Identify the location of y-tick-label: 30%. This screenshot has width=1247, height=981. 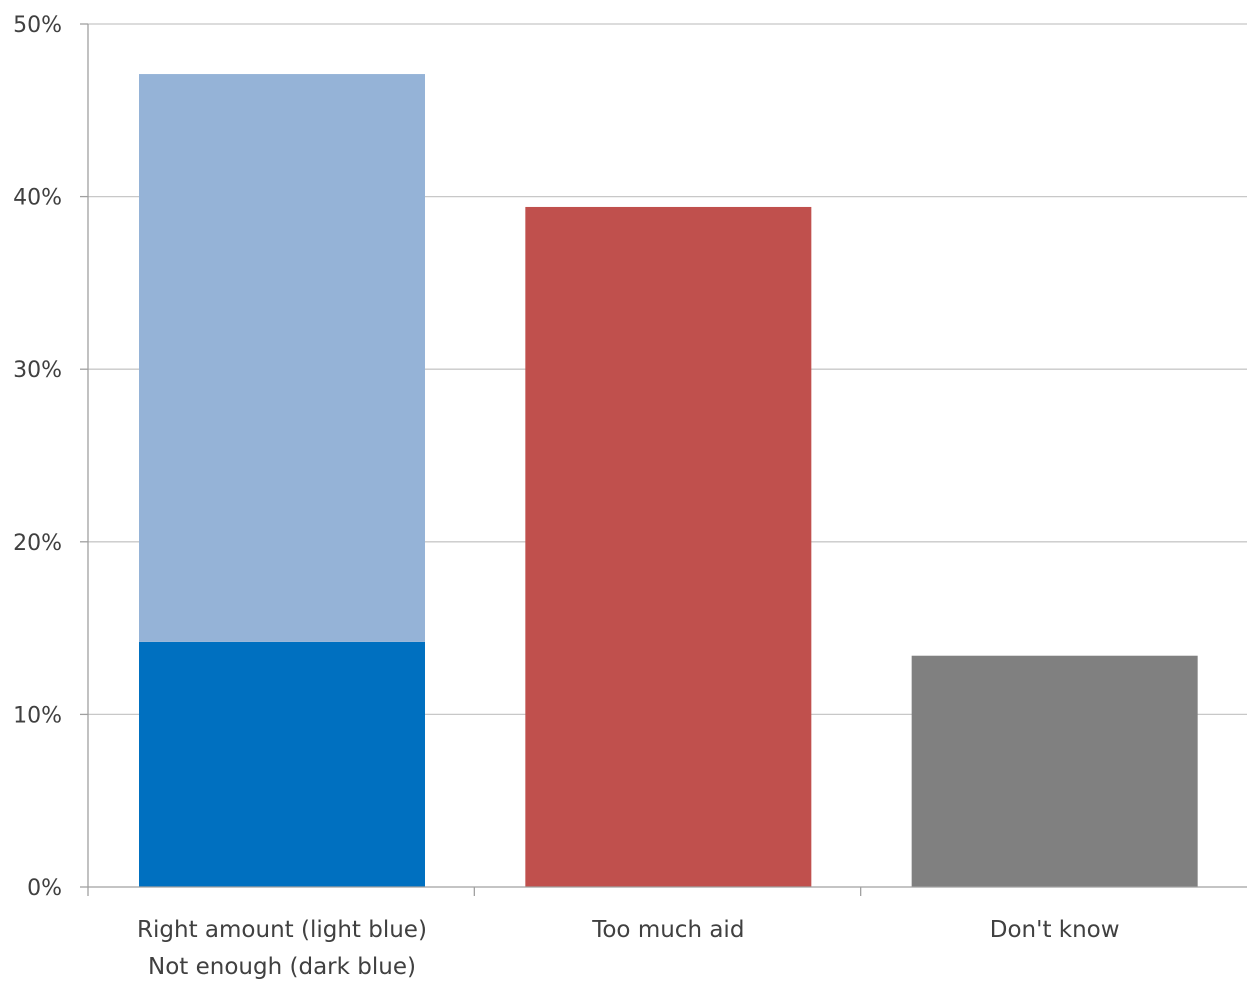
(37, 370).